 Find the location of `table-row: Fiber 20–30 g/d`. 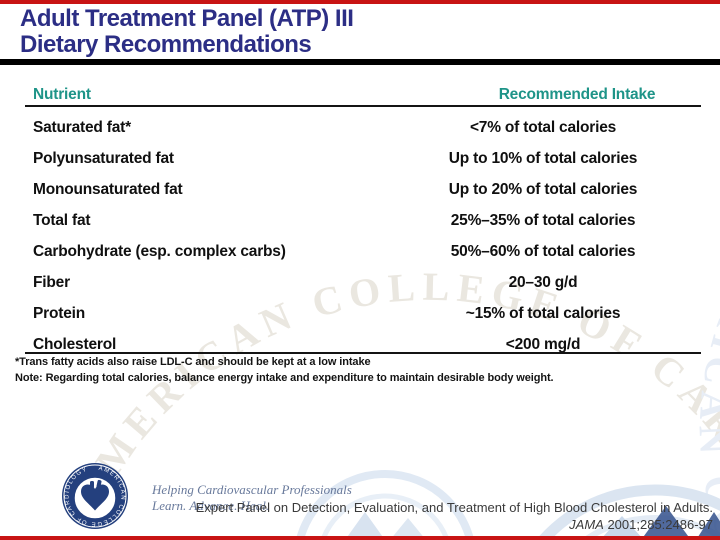

table-row: Fiber 20–30 g/d is located at coordinates (365, 282).